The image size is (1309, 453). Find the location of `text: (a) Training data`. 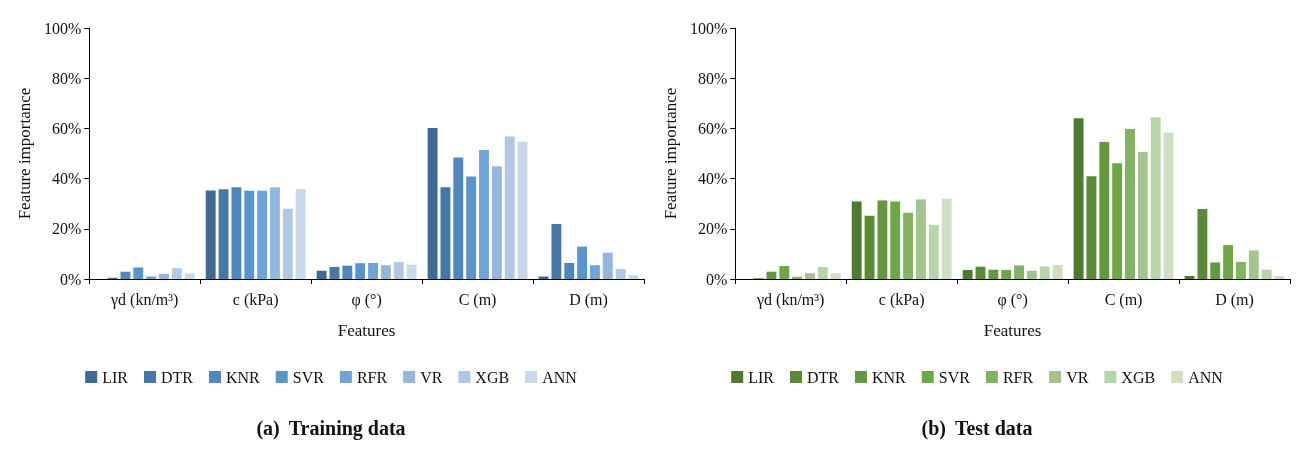

text: (a) Training data is located at coordinates (331, 428).